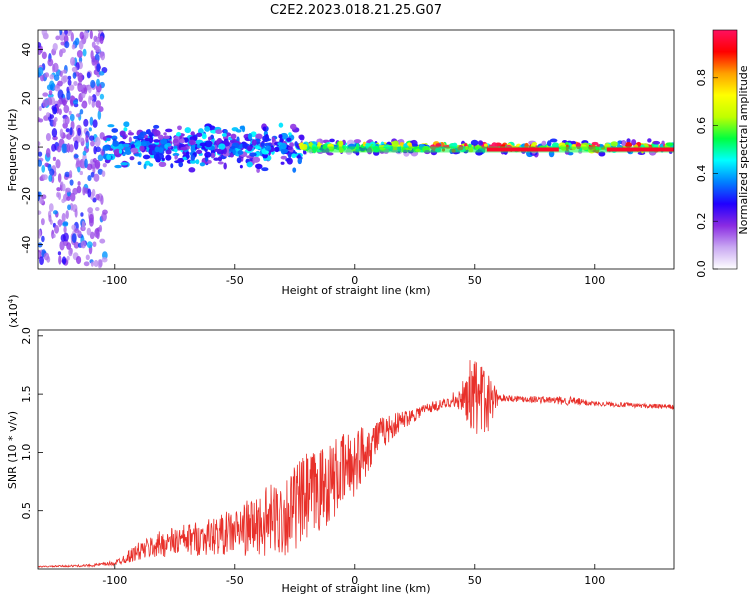  Describe the element at coordinates (13, 311) in the screenshot. I see `svg-text: (x104)` at that location.